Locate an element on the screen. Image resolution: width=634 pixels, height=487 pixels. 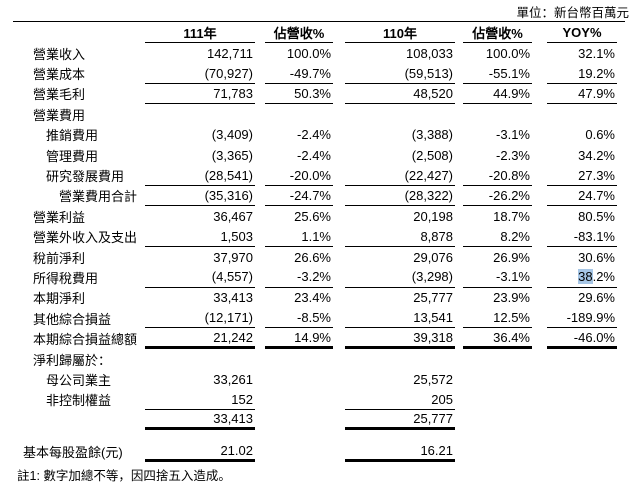
cell-year1: (70,927) is located at coordinates (200, 73).